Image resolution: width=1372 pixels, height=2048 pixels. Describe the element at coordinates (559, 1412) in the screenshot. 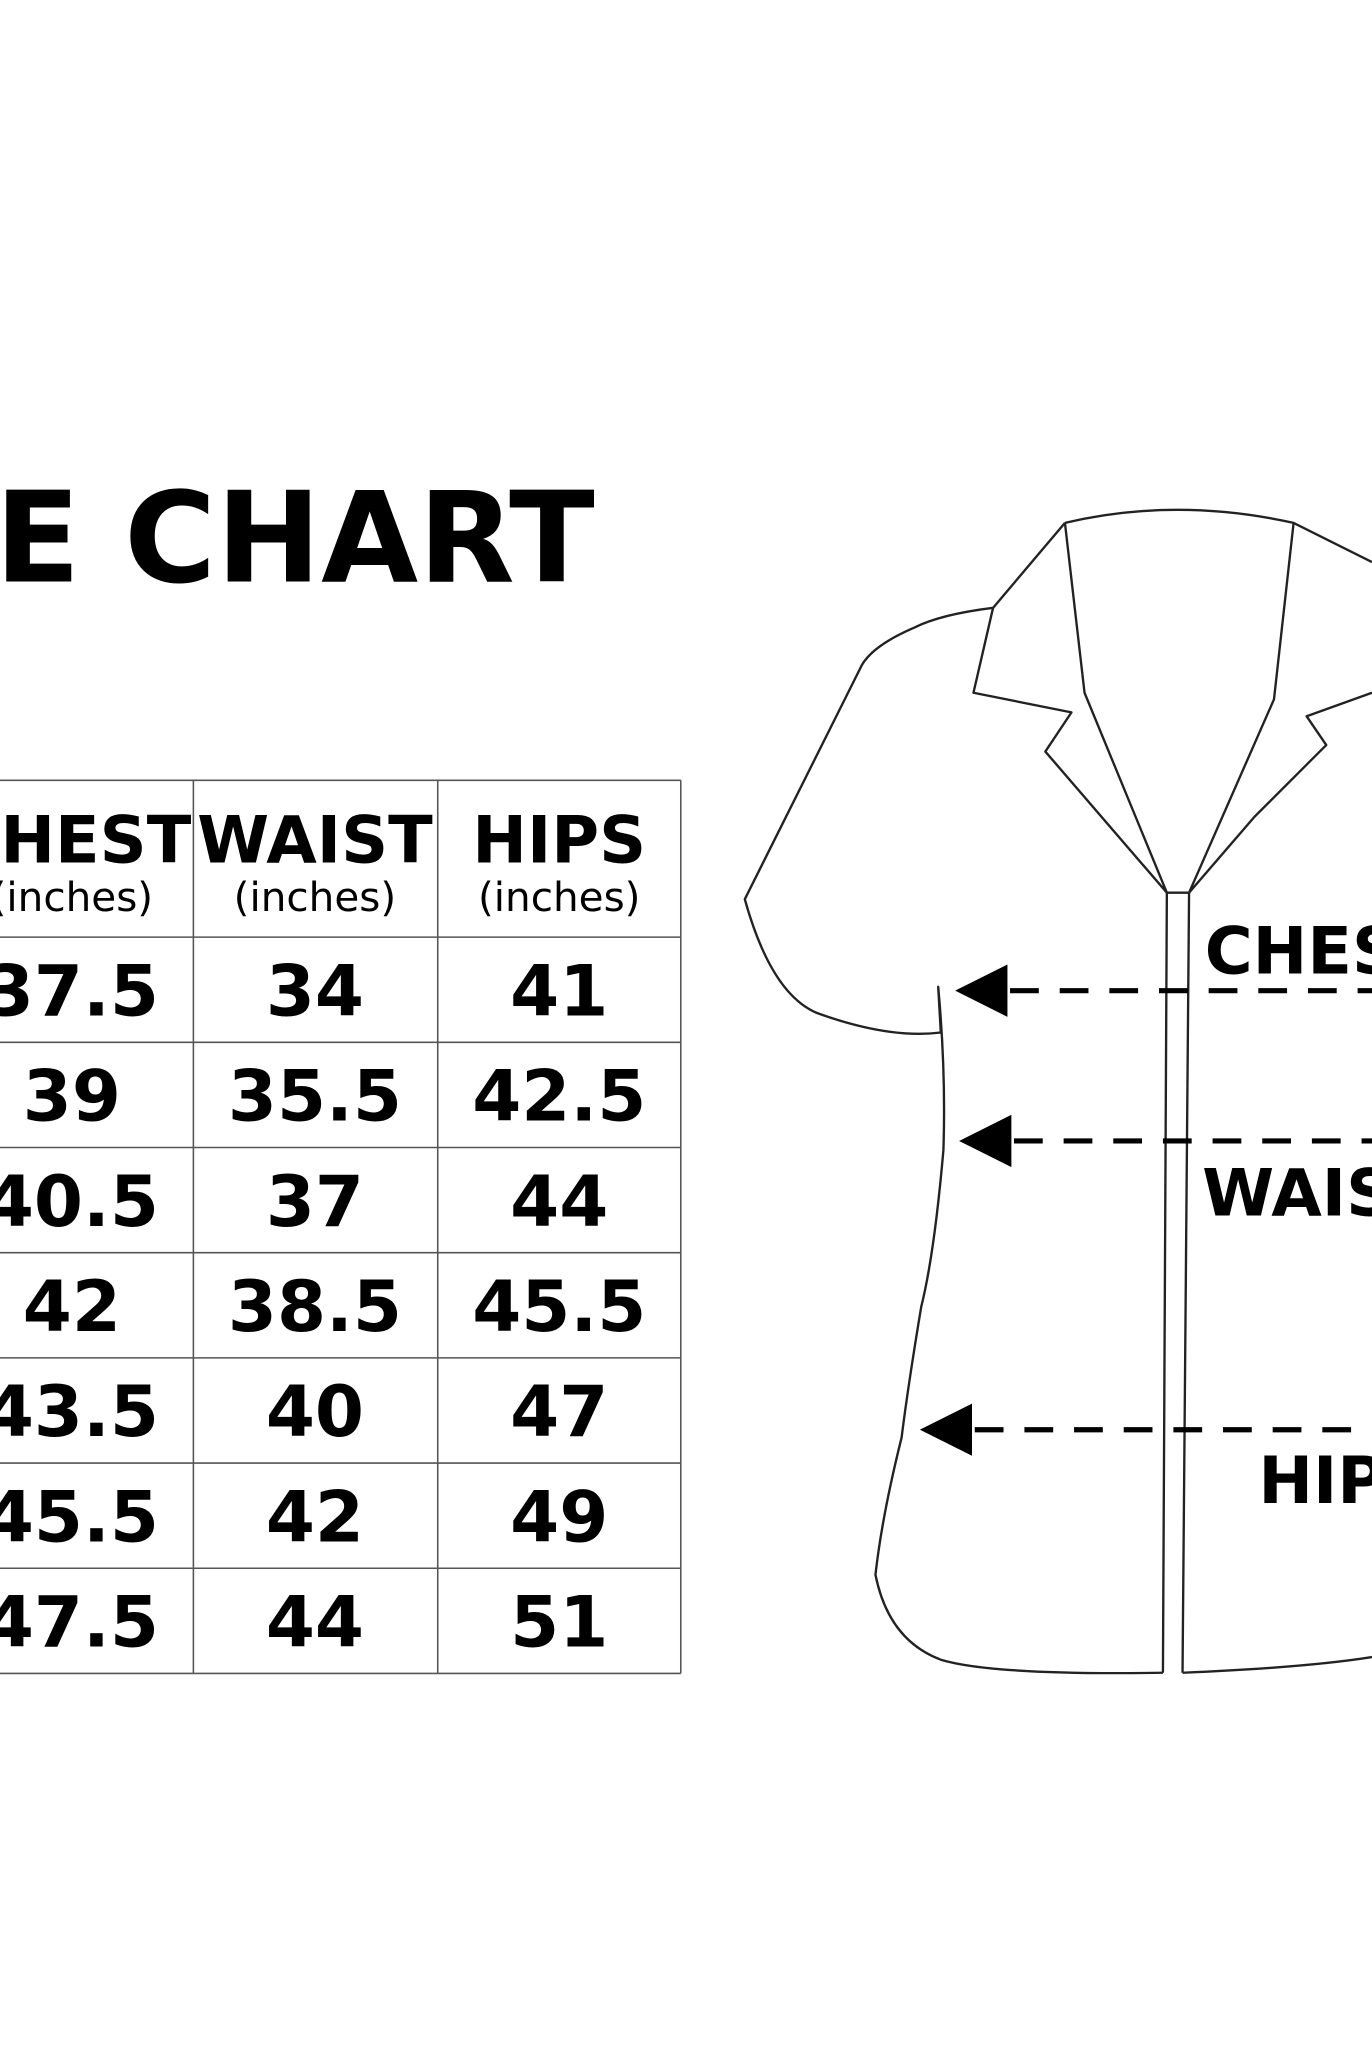

I see `table-cell: 47` at that location.